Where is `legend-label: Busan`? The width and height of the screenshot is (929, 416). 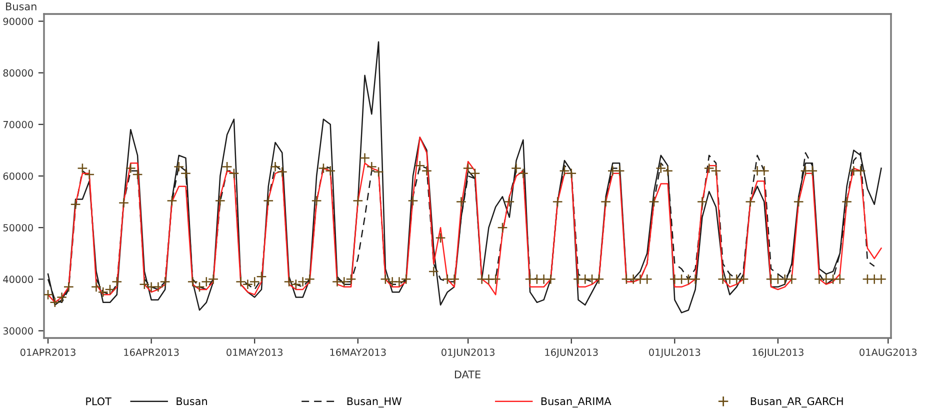 legend-label: Busan is located at coordinates (191, 401).